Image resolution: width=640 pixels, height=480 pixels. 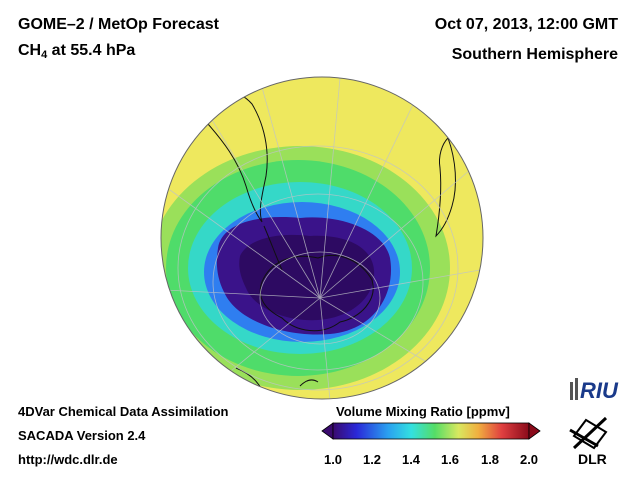 What do you see at coordinates (423, 411) in the screenshot?
I see `colorbar-title: Volume Mixing Ratio [ppmv]` at bounding box center [423, 411].